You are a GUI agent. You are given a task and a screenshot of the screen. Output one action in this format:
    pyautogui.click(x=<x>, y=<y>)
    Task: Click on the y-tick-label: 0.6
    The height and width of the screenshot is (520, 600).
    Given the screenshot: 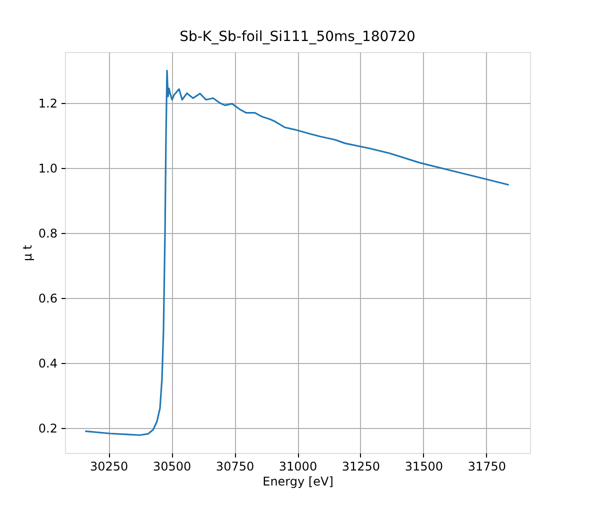 What is the action you would take?
    pyautogui.click(x=48, y=298)
    